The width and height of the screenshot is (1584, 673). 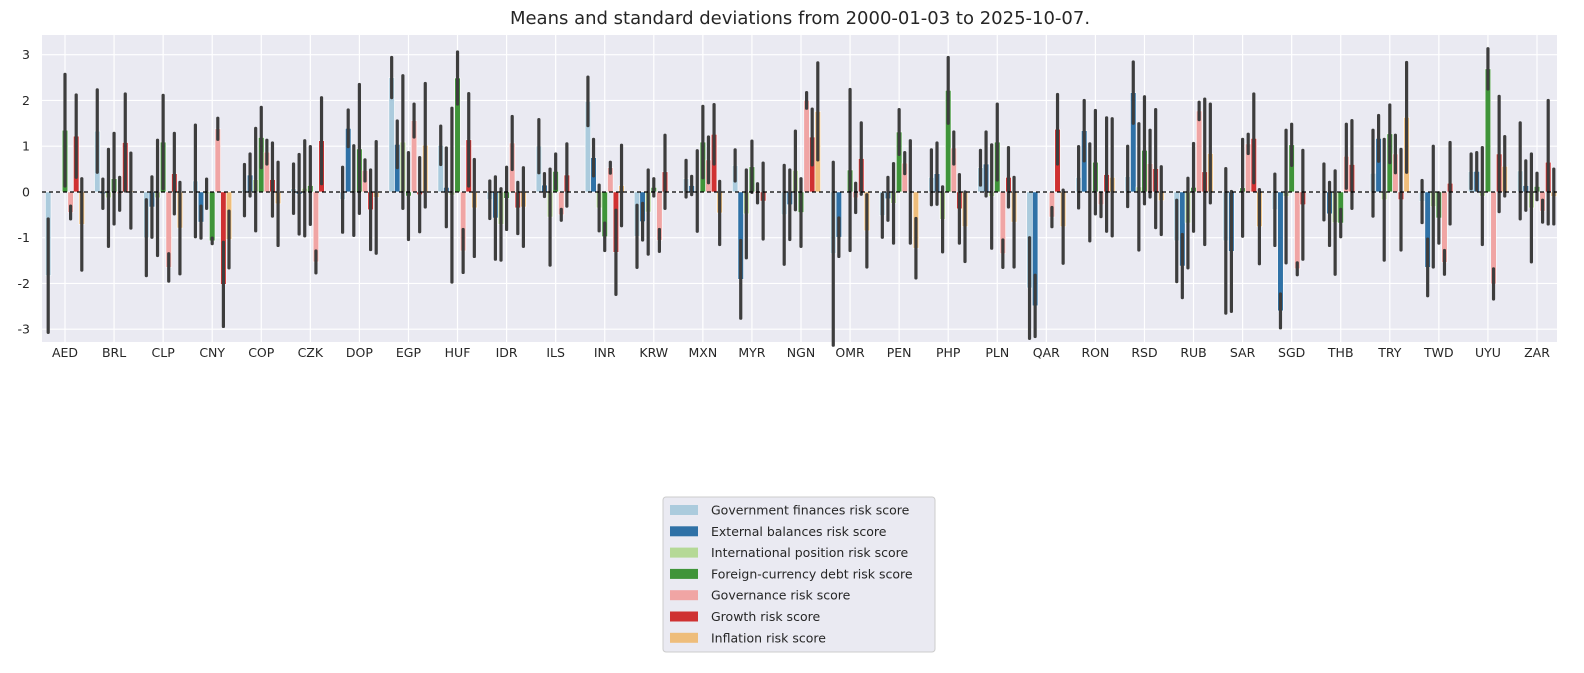 What do you see at coordinates (1193, 352) in the screenshot?
I see `x-tick-label: RUB` at bounding box center [1193, 352].